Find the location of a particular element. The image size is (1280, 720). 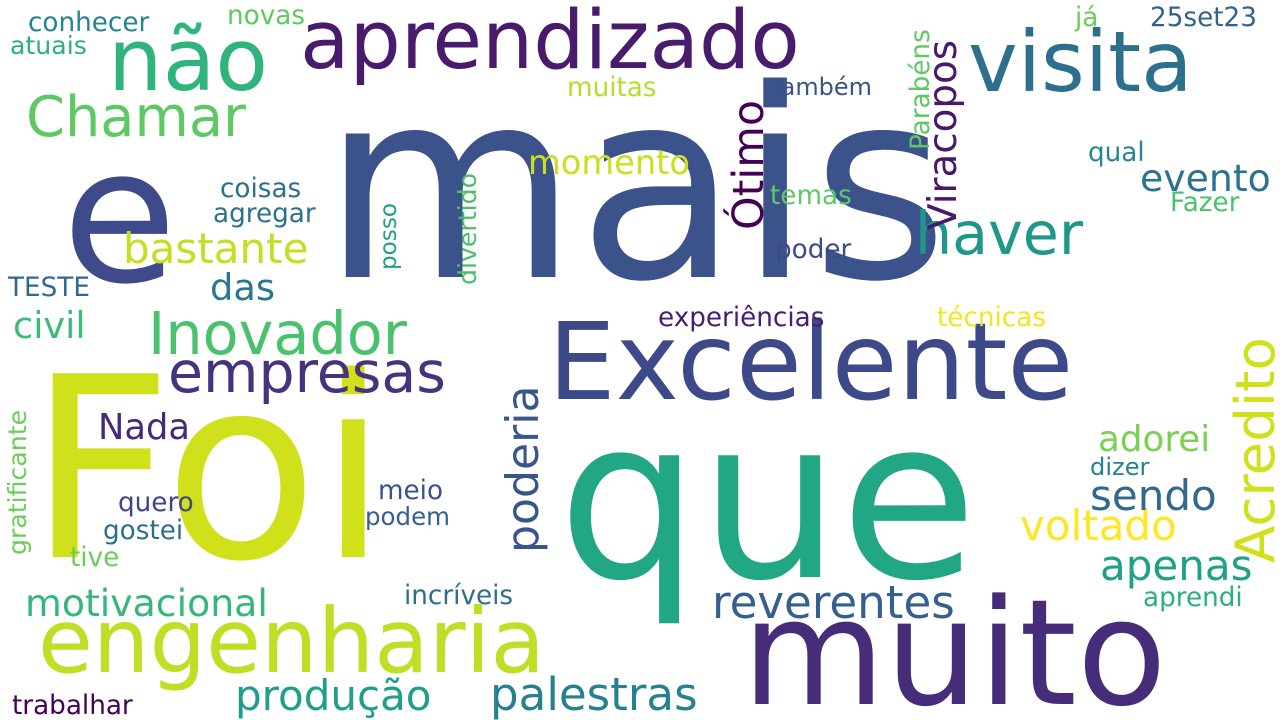

word-poder: poder is located at coordinates (813, 250).